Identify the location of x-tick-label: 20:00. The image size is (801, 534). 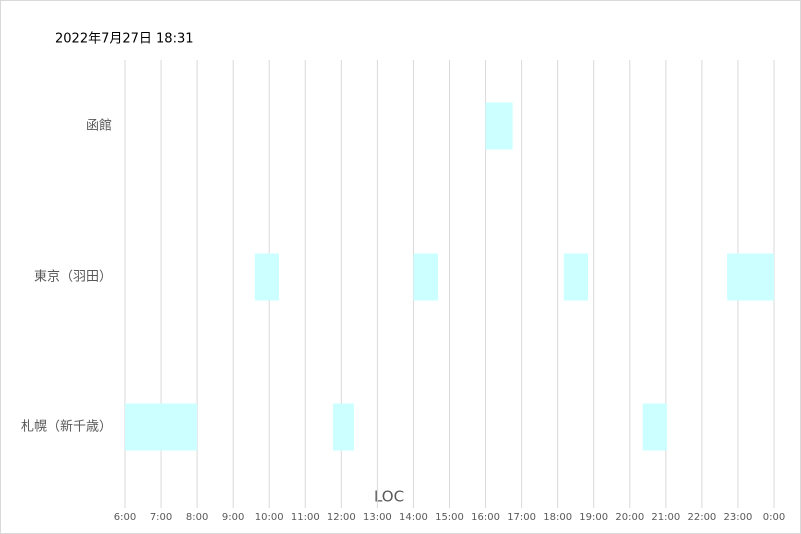
(629, 517).